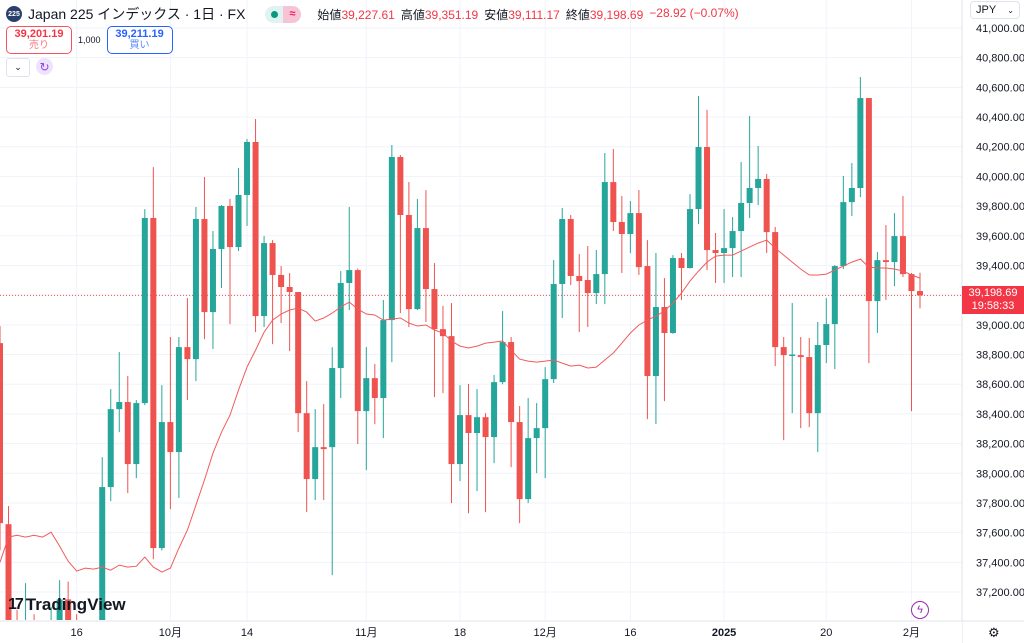 The height and width of the screenshot is (643, 1024). I want to click on change: −28.92 (−0.07%), so click(694, 12).